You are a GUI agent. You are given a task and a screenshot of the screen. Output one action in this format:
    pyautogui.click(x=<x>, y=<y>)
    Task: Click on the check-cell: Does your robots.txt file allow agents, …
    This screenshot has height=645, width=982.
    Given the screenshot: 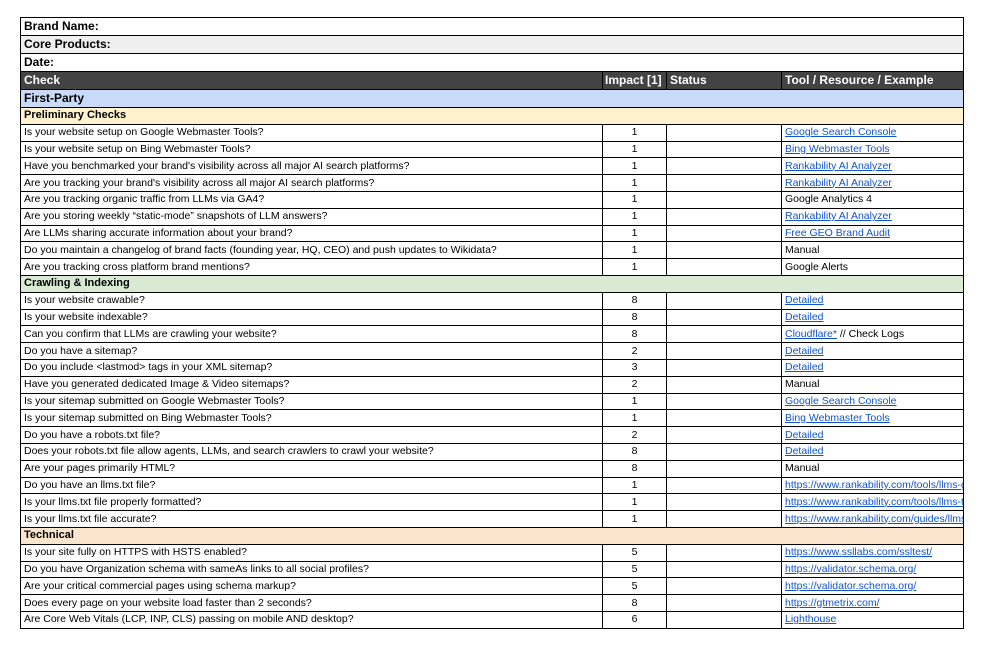 What is the action you would take?
    pyautogui.click(x=311, y=451)
    